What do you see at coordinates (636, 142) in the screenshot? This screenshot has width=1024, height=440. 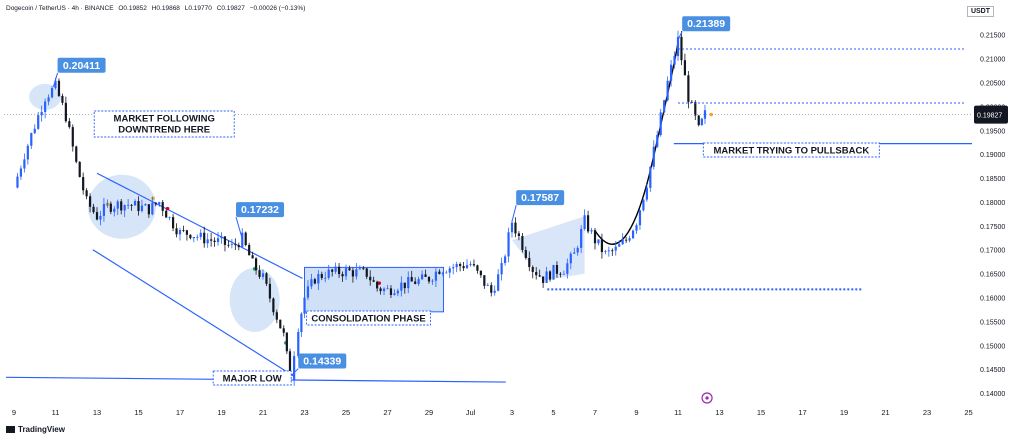 I see `parabolic-curve` at bounding box center [636, 142].